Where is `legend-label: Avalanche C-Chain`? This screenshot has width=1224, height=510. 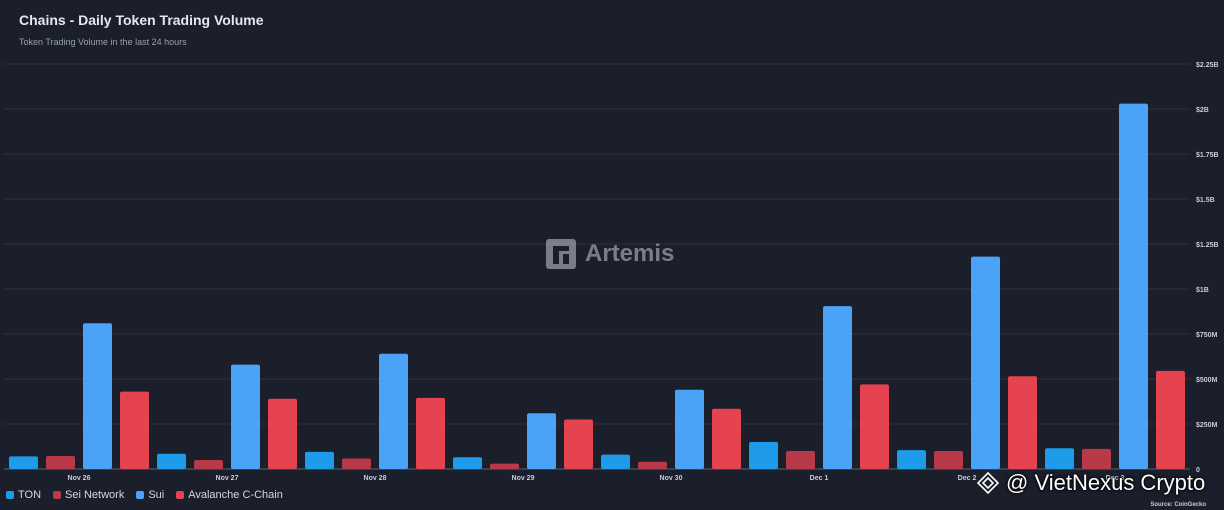
legend-label: Avalanche C-Chain is located at coordinates (235, 495).